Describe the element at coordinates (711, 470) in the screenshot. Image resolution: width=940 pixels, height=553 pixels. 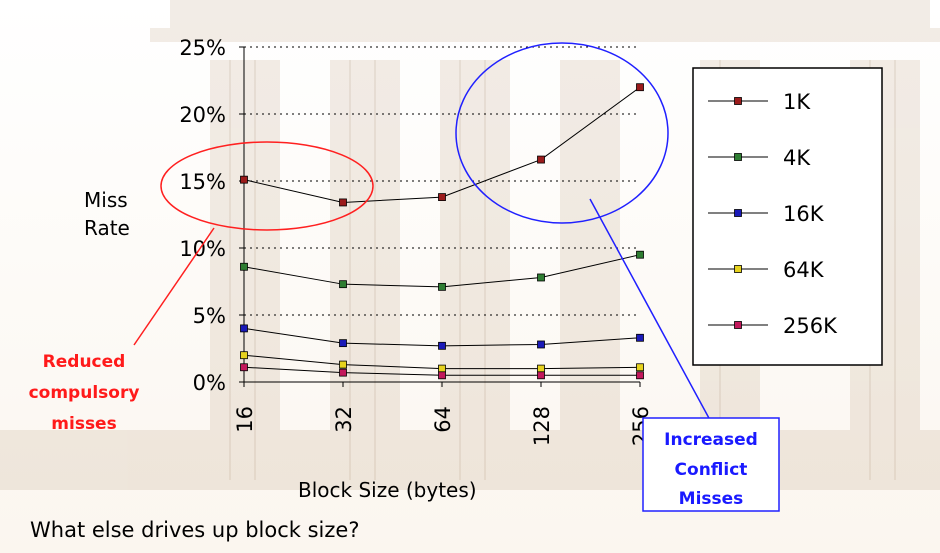
I see `increased-note-line2: Conflict` at that location.